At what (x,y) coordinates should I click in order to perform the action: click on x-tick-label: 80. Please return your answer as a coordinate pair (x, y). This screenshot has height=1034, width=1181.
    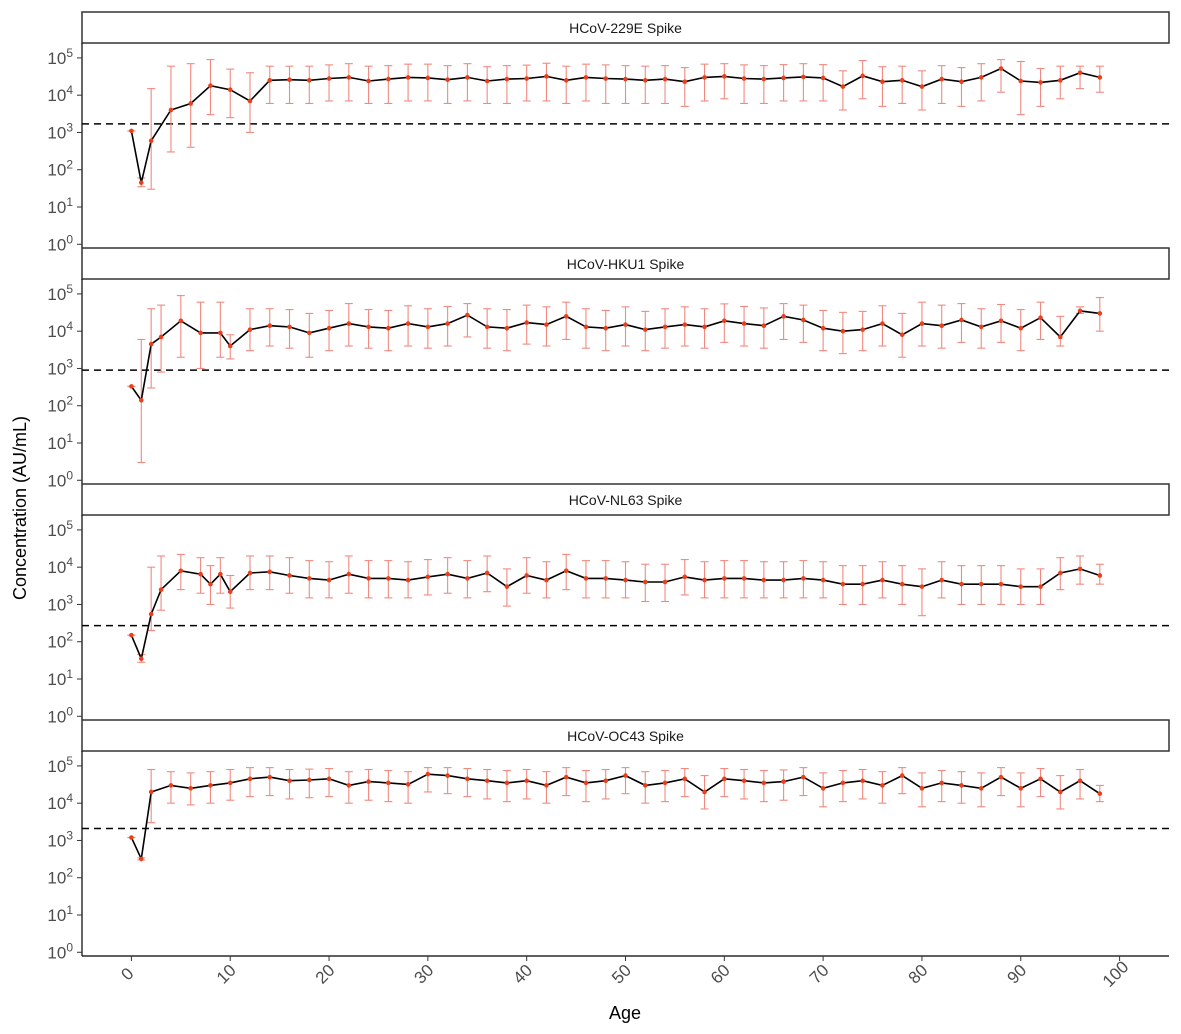
    Looking at the image, I should click on (918, 974).